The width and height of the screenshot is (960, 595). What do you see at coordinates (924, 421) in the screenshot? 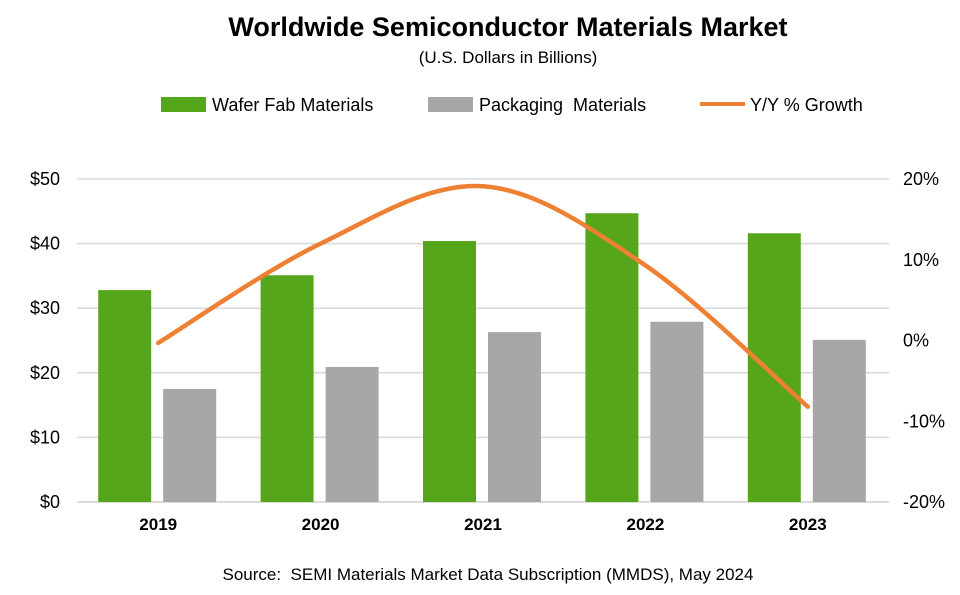
I see `y-right-tick-label: -10%` at bounding box center [924, 421].